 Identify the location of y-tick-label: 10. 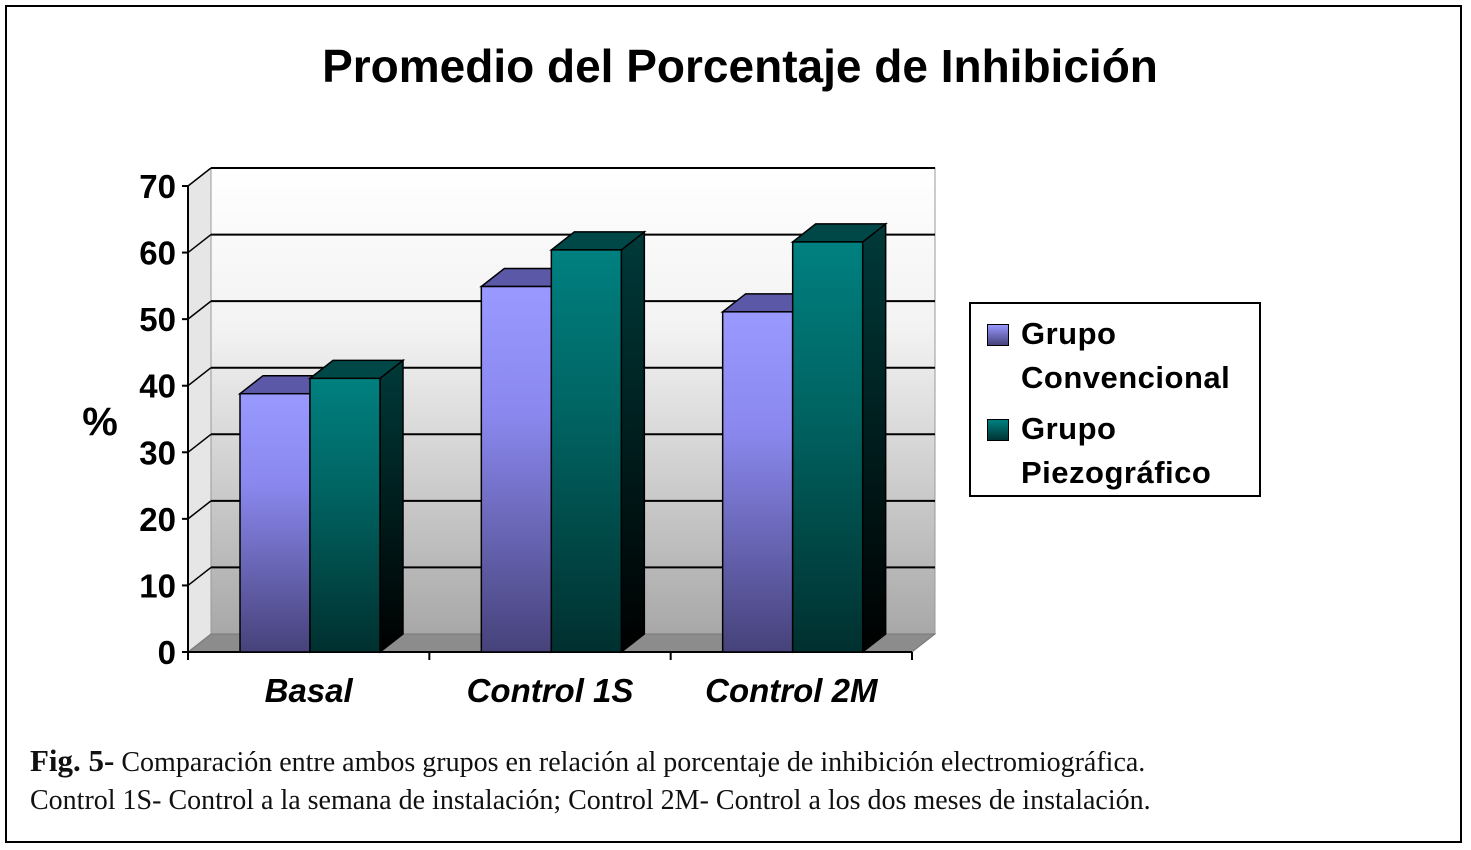
(157, 585).